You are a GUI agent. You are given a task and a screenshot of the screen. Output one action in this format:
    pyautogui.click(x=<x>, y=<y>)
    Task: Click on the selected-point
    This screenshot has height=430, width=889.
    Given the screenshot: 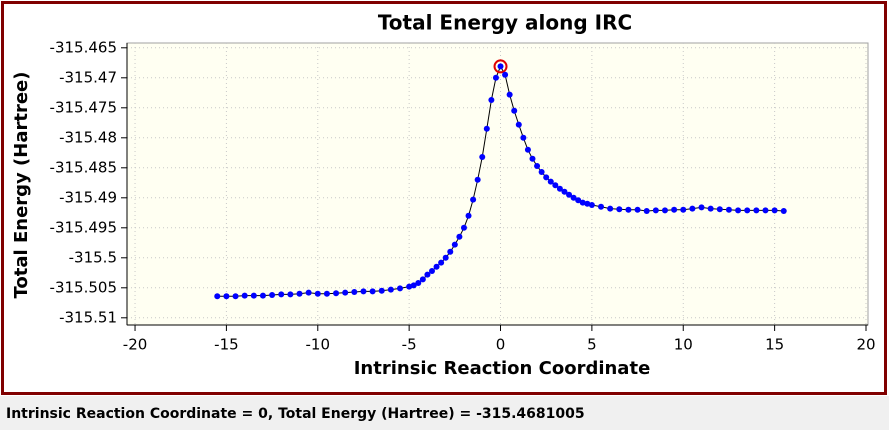 What is the action you would take?
    pyautogui.click(x=500, y=66)
    